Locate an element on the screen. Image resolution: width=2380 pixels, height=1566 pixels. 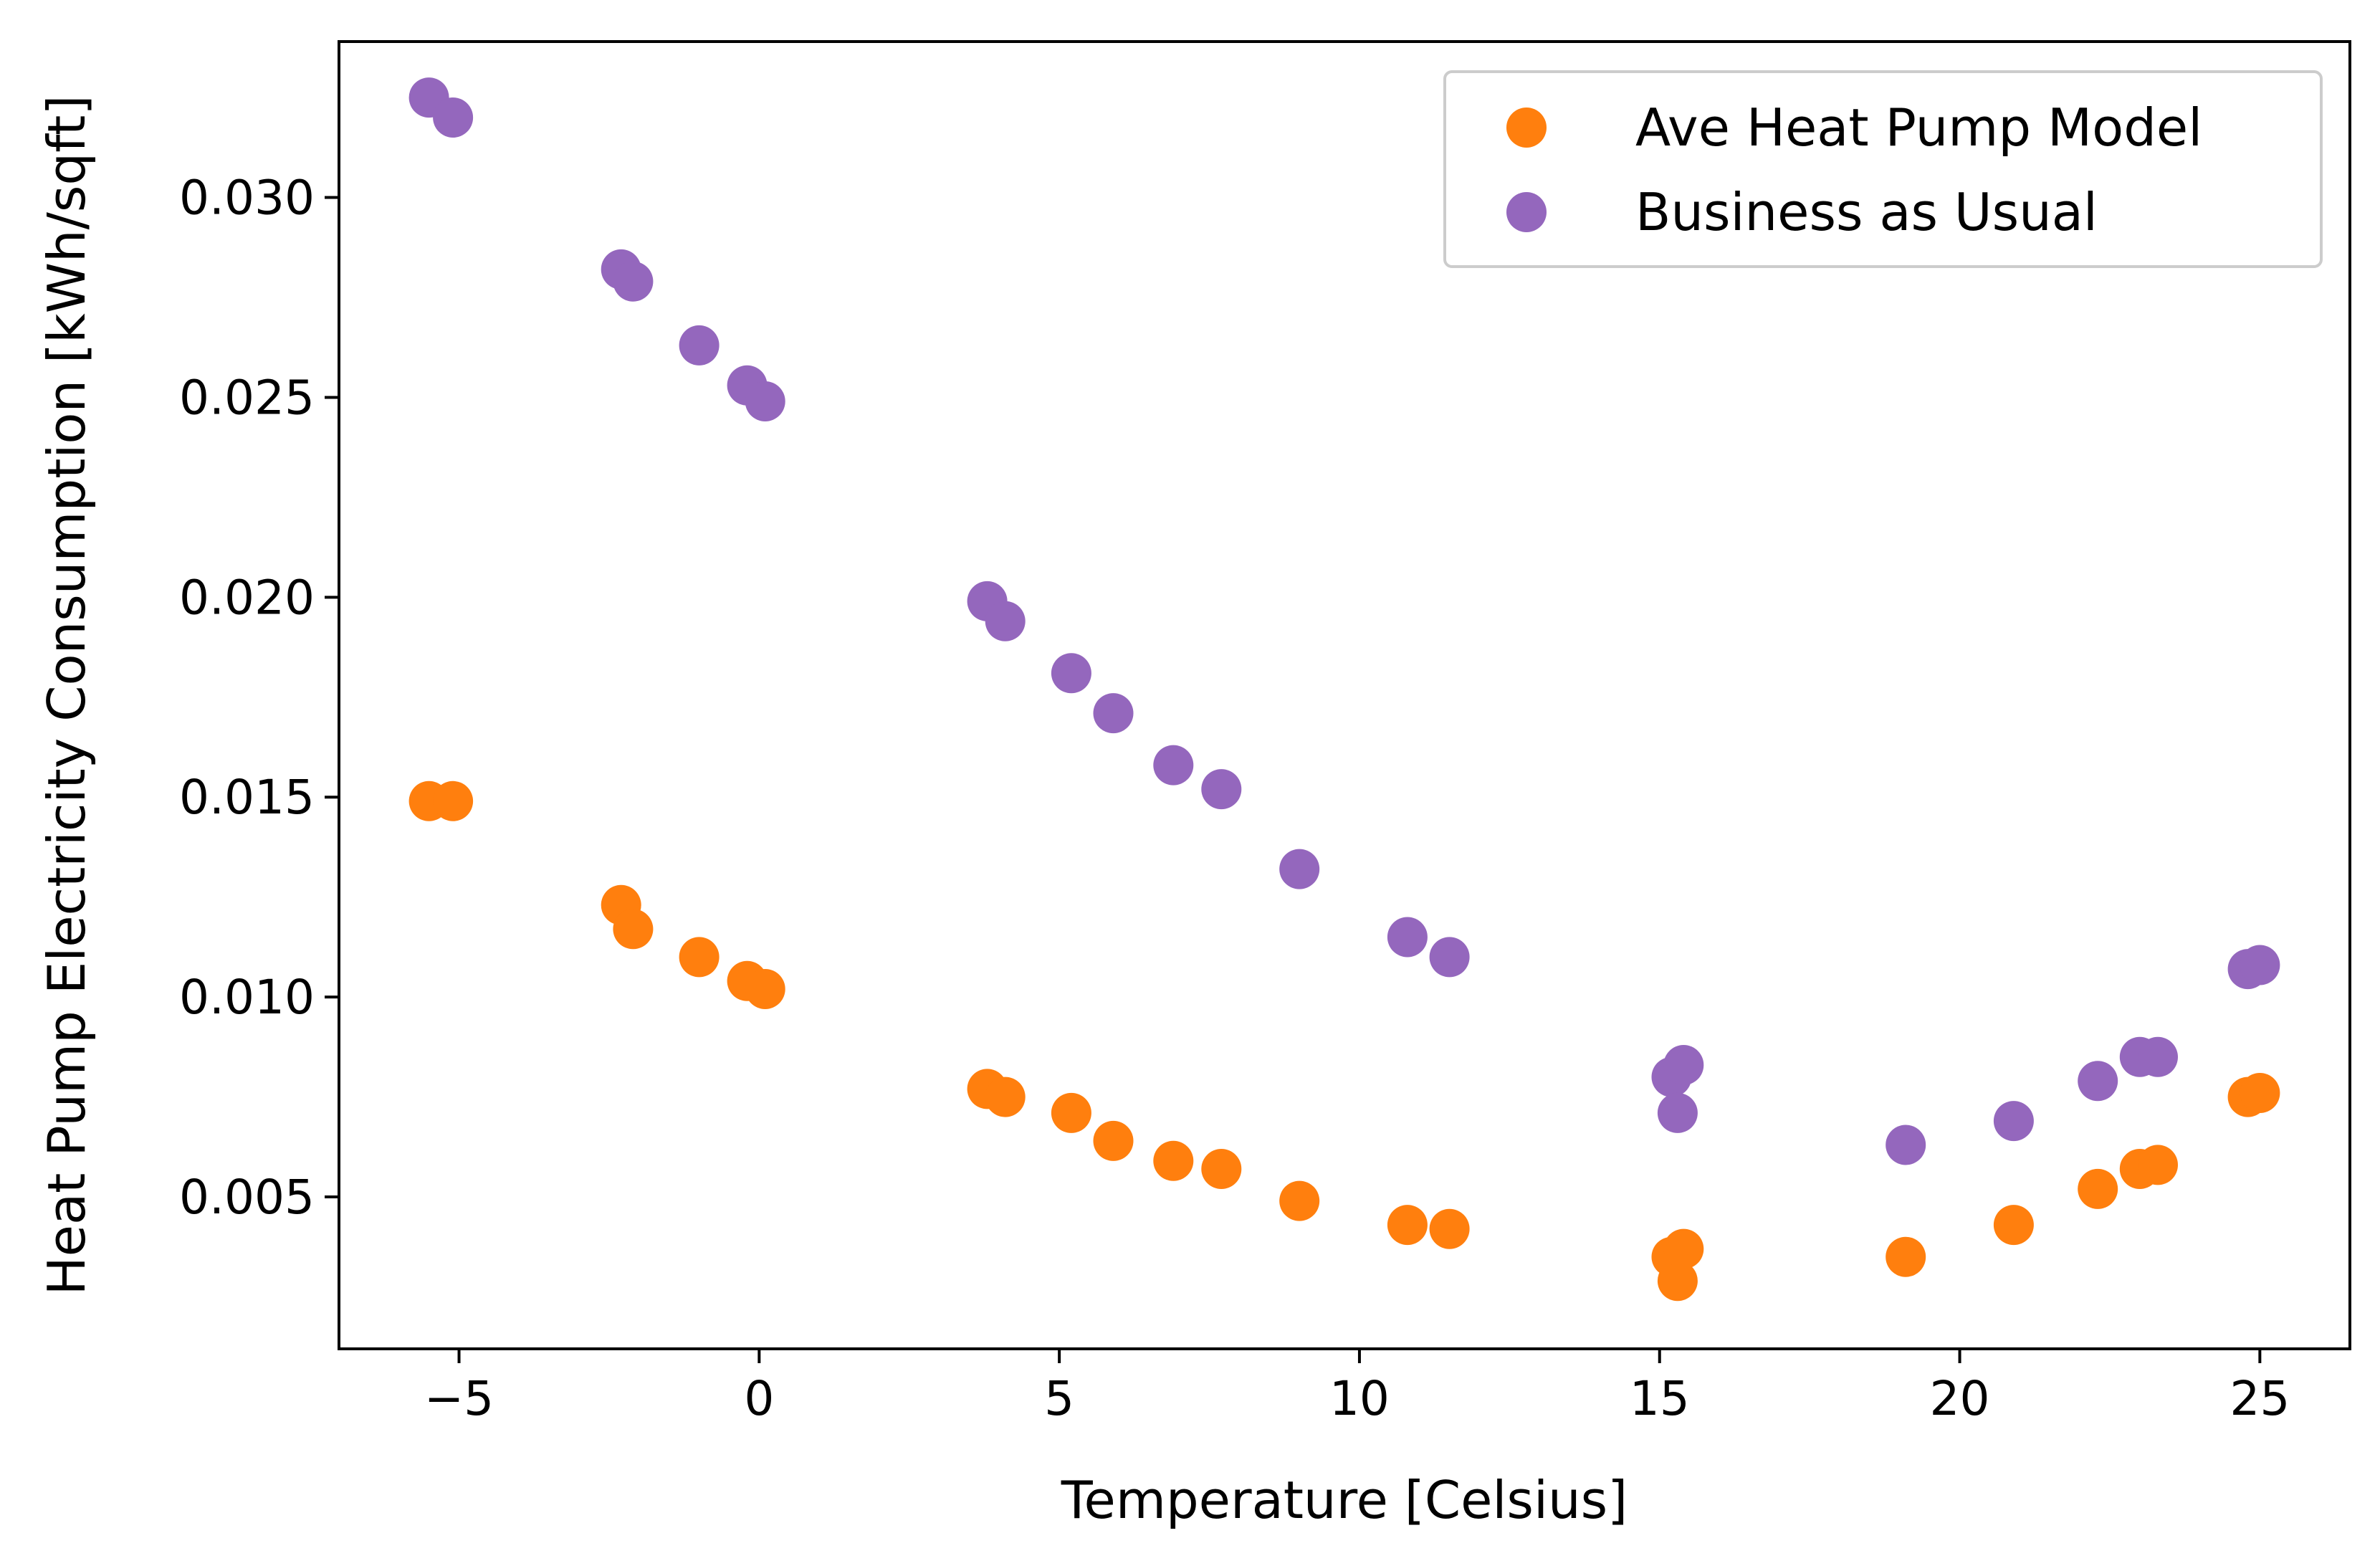
x-tick-label: −5 is located at coordinates (459, 1399).